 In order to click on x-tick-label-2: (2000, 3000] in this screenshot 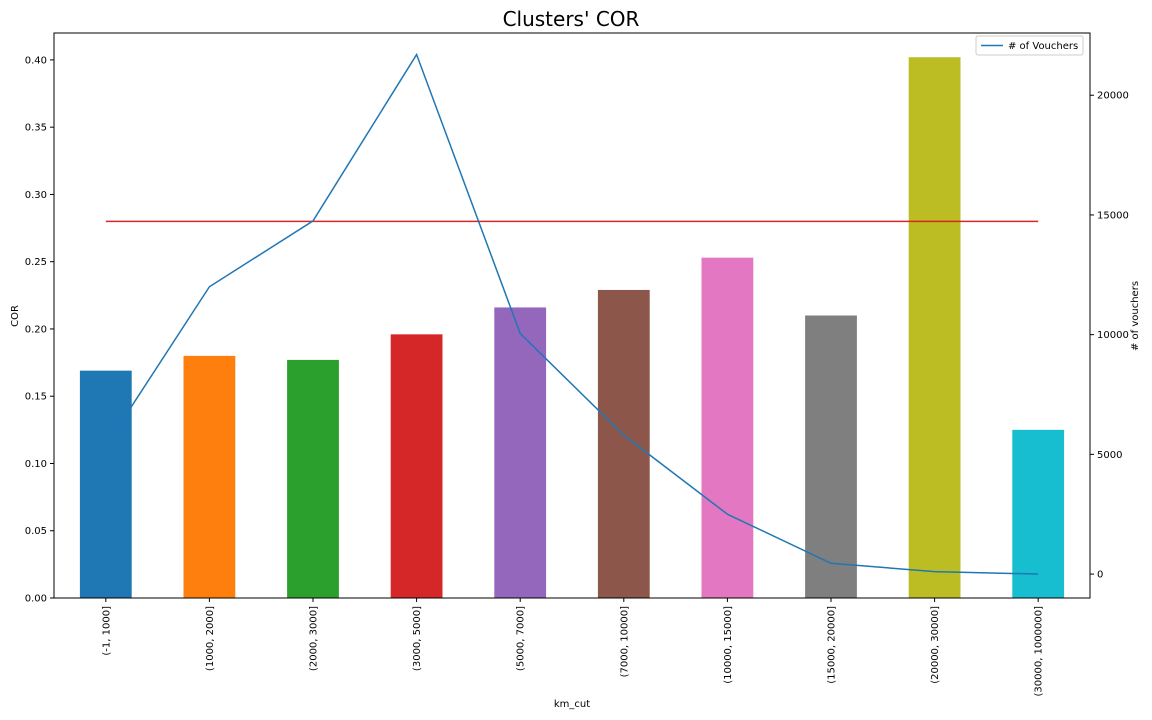, I will do `click(314, 638)`.